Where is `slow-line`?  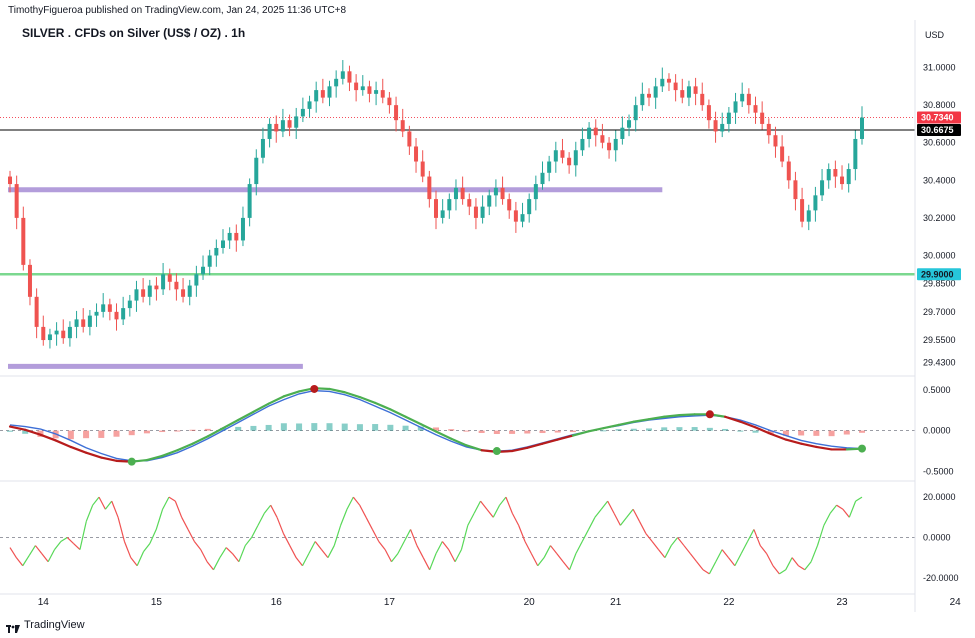 slow-line is located at coordinates (436, 425).